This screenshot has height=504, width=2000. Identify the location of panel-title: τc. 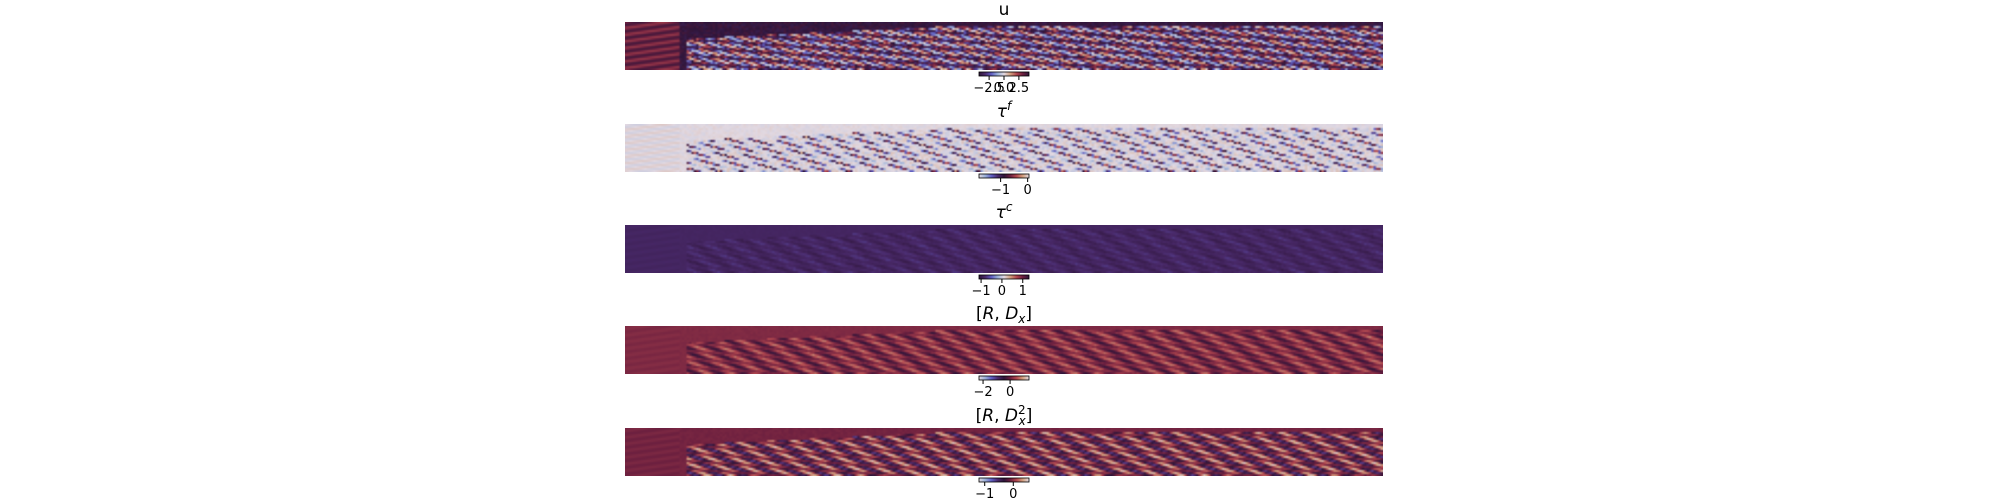
(1004, 211).